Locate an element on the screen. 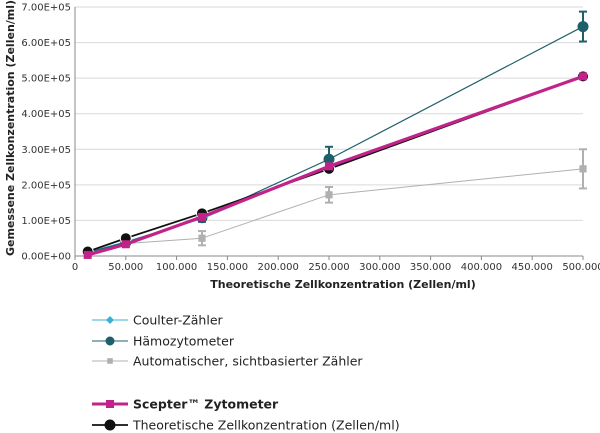 This screenshot has width=600, height=433. x-tick-label: 50.000 is located at coordinates (125, 267).